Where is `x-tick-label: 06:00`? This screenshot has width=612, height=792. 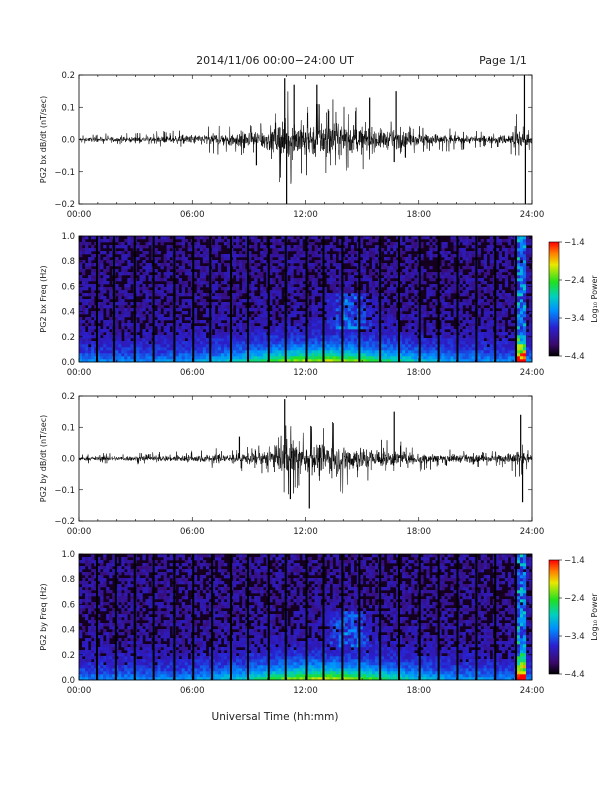
x-tick-label: 06:00 is located at coordinates (192, 532).